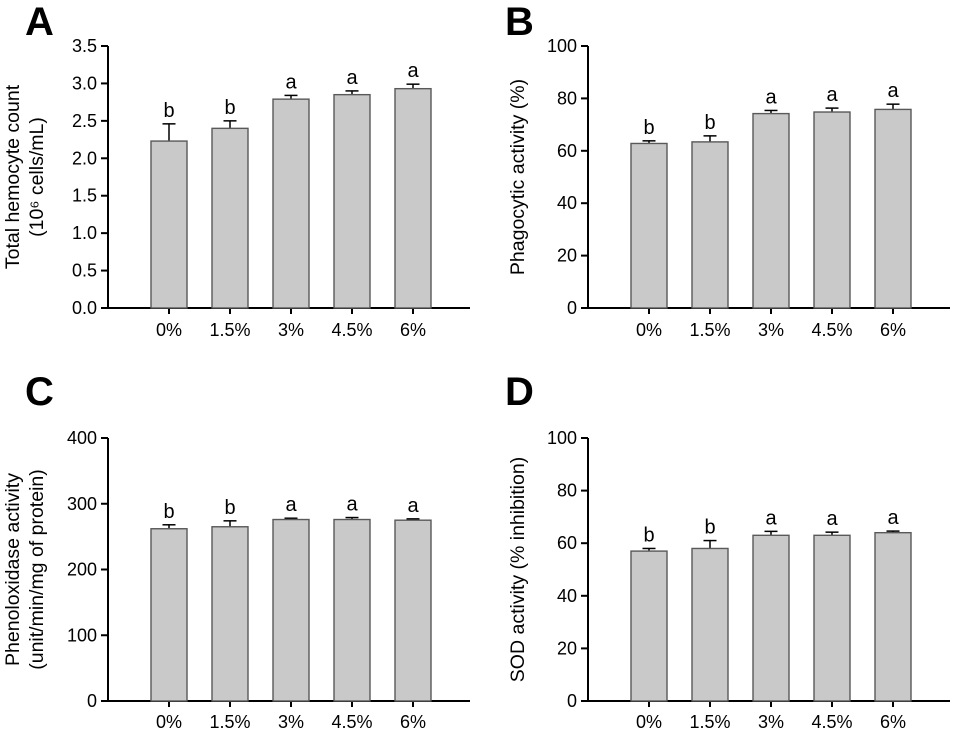  Describe the element at coordinates (518, 177) in the screenshot. I see `y-axis-label: Phagocytic activity (%)` at that location.